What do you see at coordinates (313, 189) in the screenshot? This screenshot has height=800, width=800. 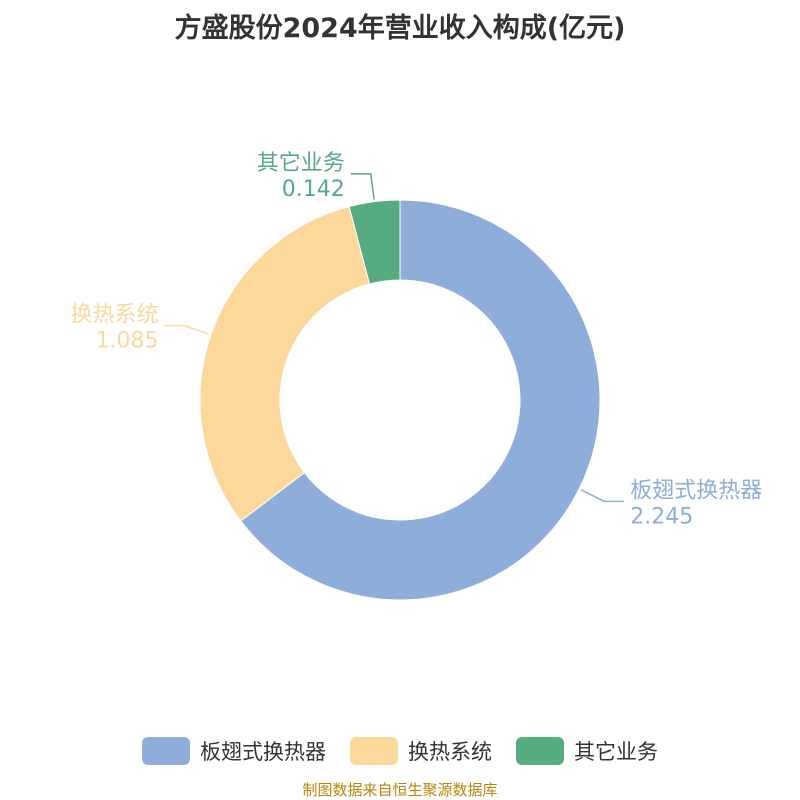 I see `slice-value-2: 0.142` at bounding box center [313, 189].